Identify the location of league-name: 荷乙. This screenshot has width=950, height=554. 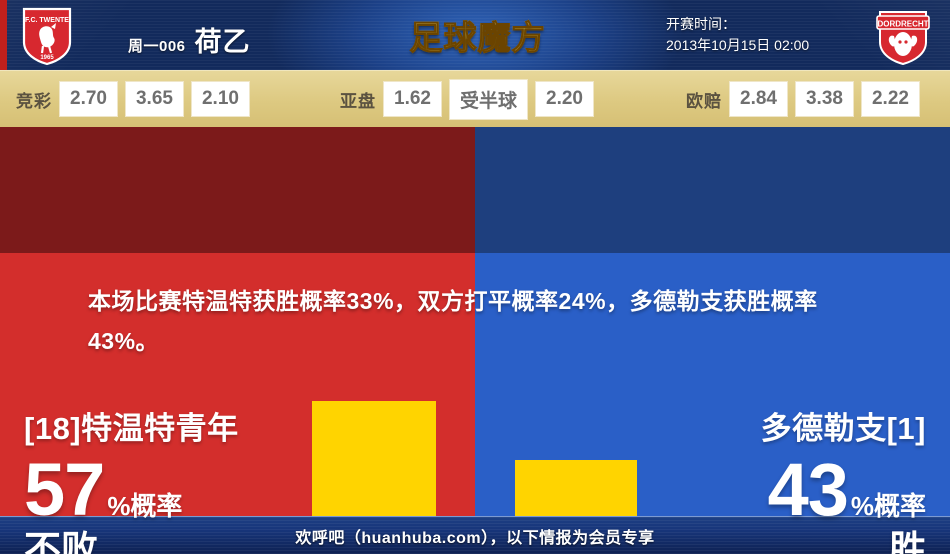
(222, 42).